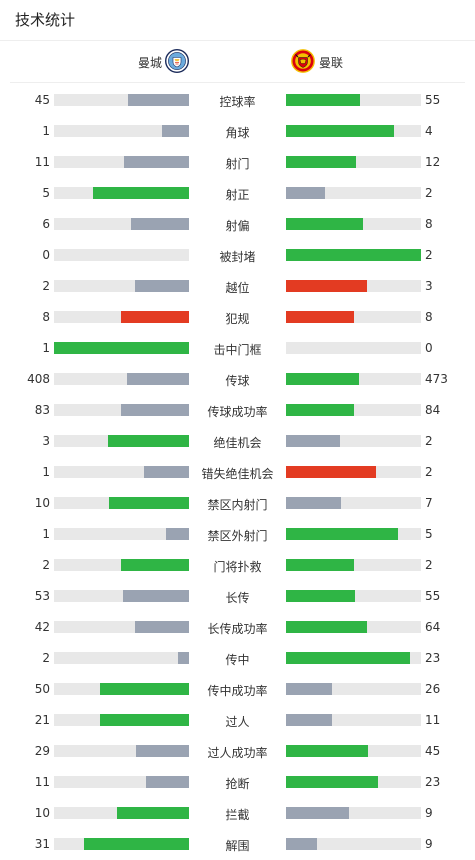 Image resolution: width=475 pixels, height=860 pixels. I want to click on stat-row: 1 角球 4, so click(237, 131).